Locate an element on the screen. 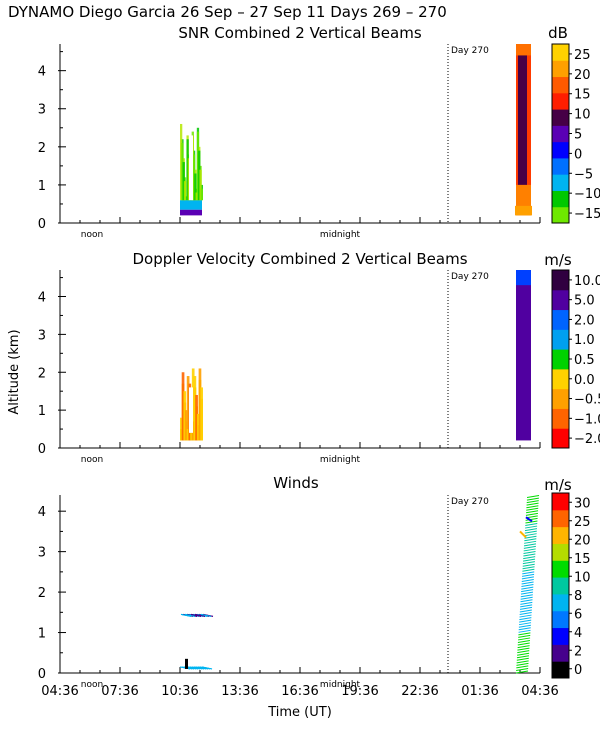  colorbar-tick-label: 20 is located at coordinates (582, 540).